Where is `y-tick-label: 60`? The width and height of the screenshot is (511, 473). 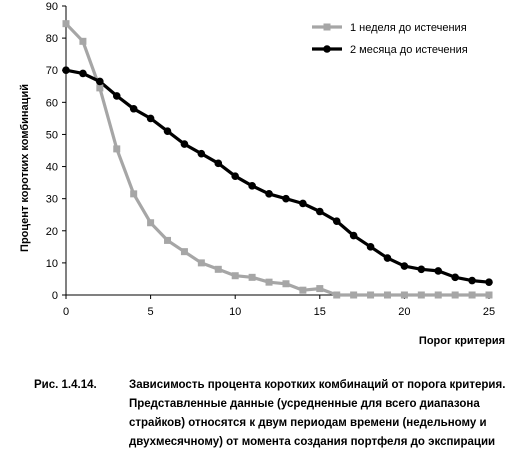
y-tick-label: 60 is located at coordinates (52, 103).